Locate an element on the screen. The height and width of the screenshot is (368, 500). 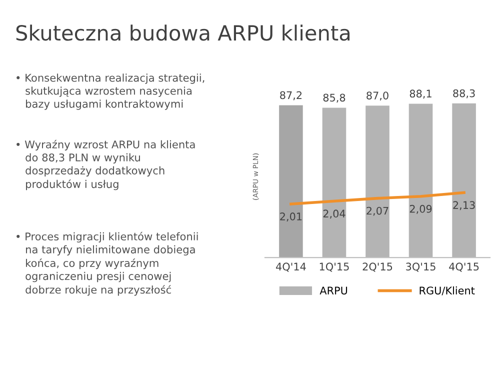
data-label: 2,01 is located at coordinates (291, 217).